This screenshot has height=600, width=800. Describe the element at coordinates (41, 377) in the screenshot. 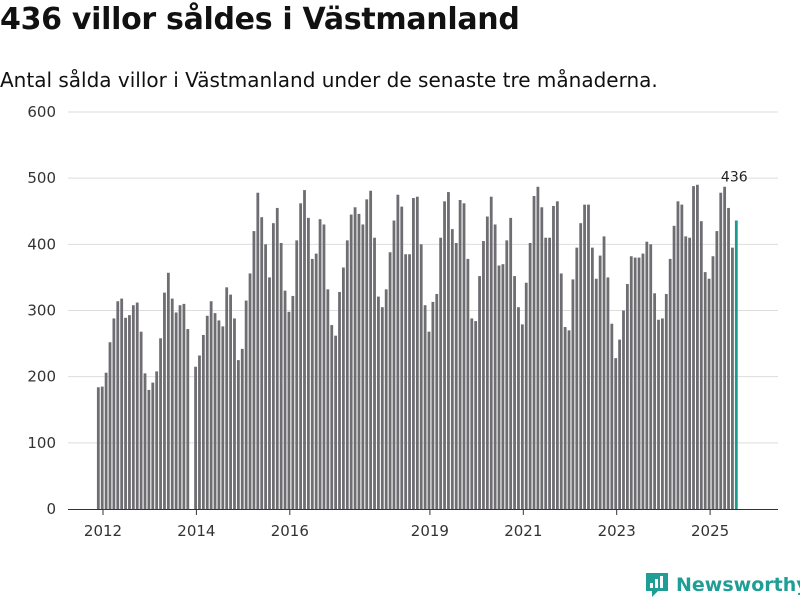

I see `y-tick-label: 200` at that location.